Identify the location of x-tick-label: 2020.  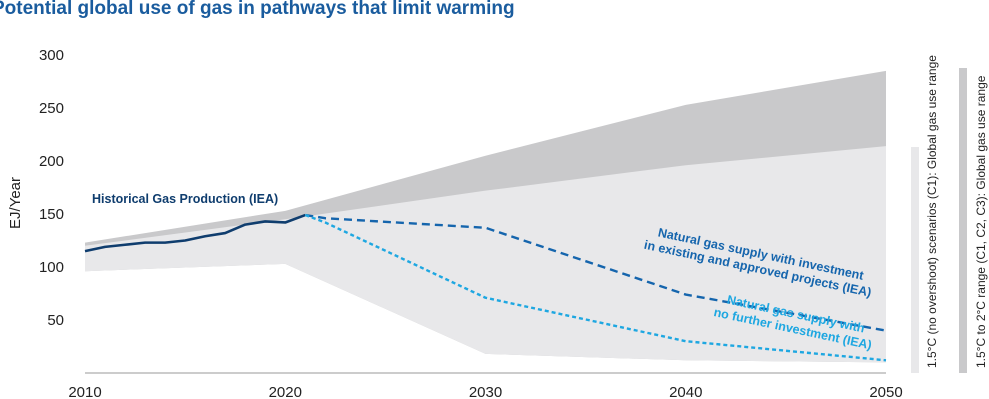
(285, 391).